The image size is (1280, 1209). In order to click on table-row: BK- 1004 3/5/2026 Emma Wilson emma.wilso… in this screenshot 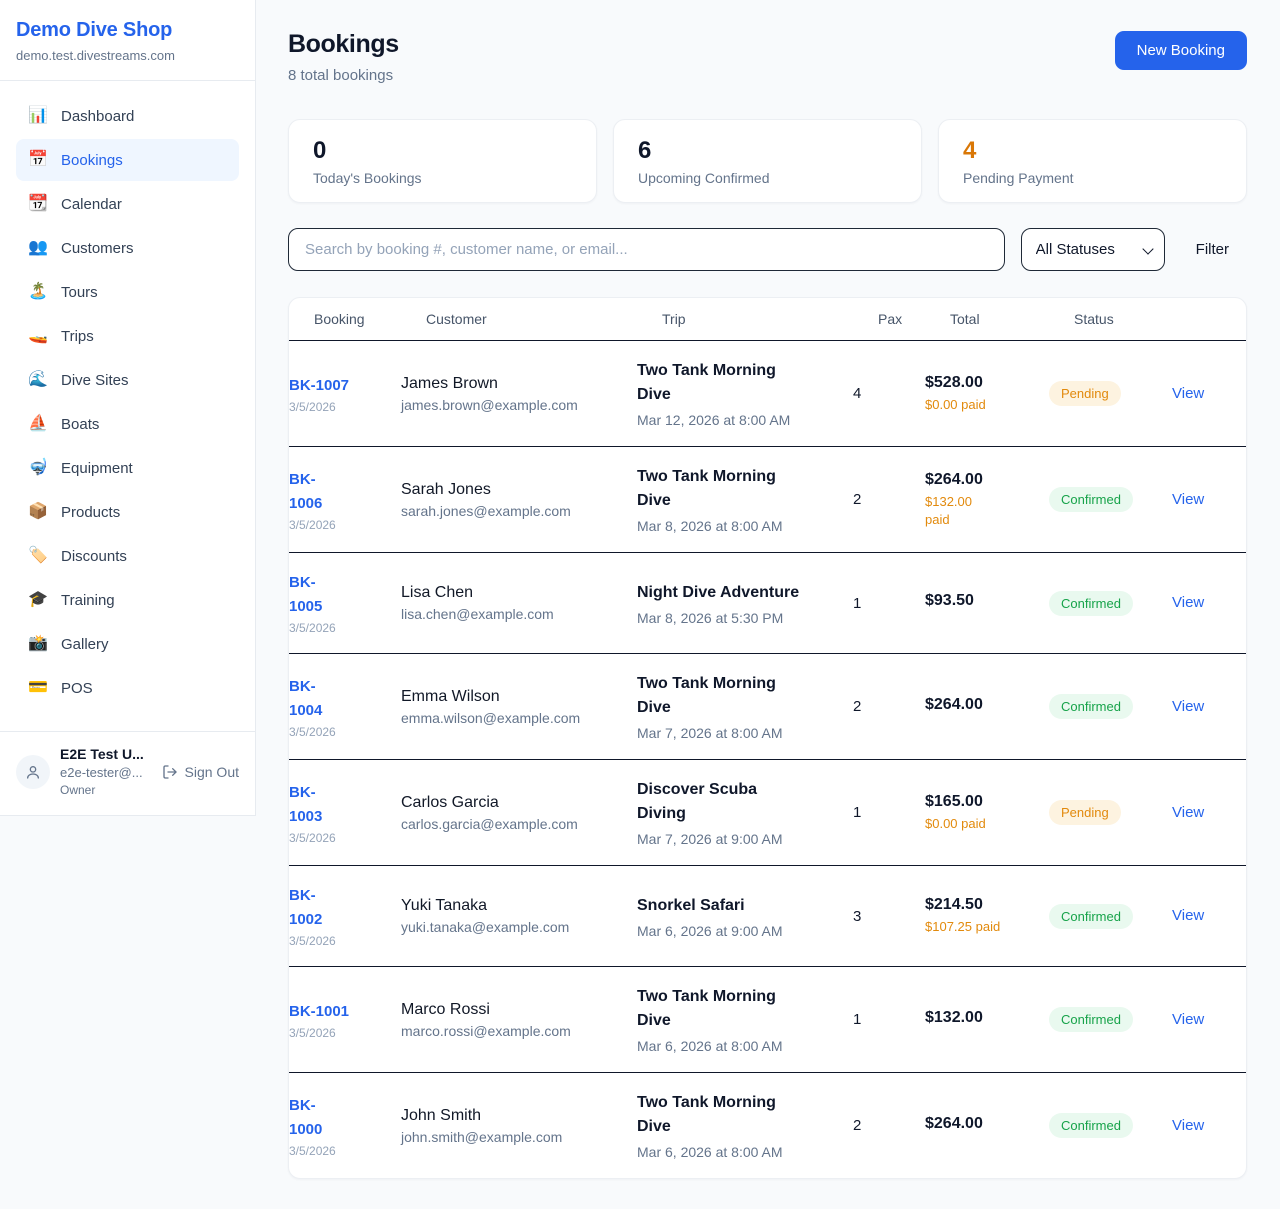, I will do `click(767, 707)`.